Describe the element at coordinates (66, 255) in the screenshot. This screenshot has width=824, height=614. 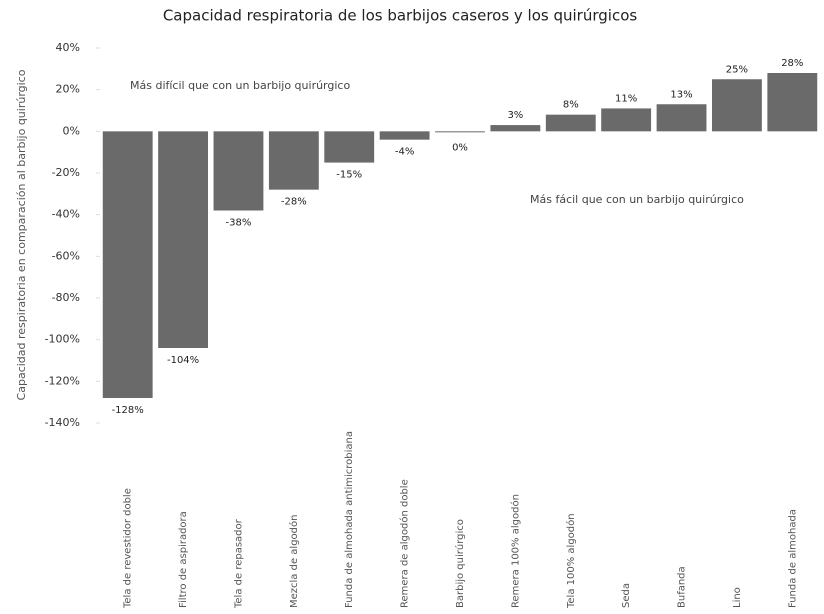
I see `y-tick-label: -60%` at that location.